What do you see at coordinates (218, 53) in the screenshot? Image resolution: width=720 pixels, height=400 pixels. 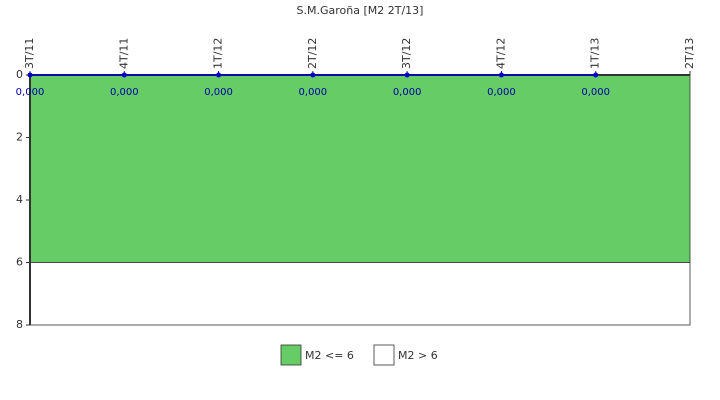 I see `x-tick-label: 1T/12` at bounding box center [218, 53].